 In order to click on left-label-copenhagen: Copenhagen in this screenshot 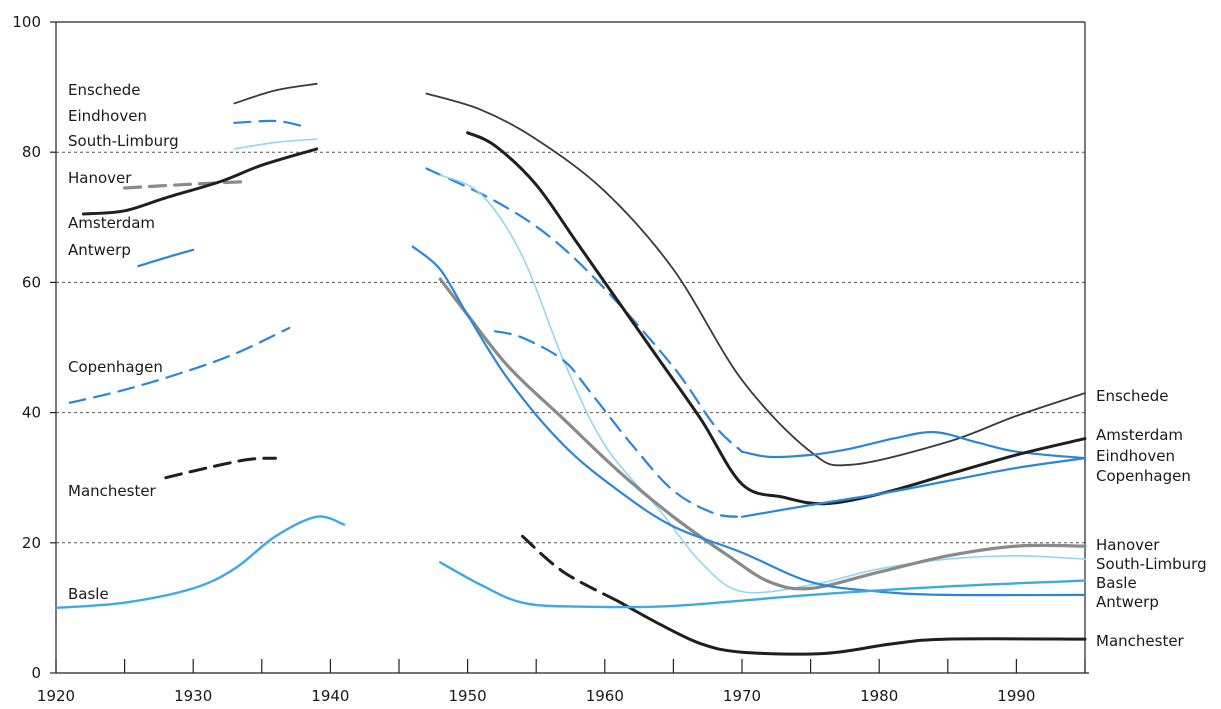, I will do `click(115, 367)`.